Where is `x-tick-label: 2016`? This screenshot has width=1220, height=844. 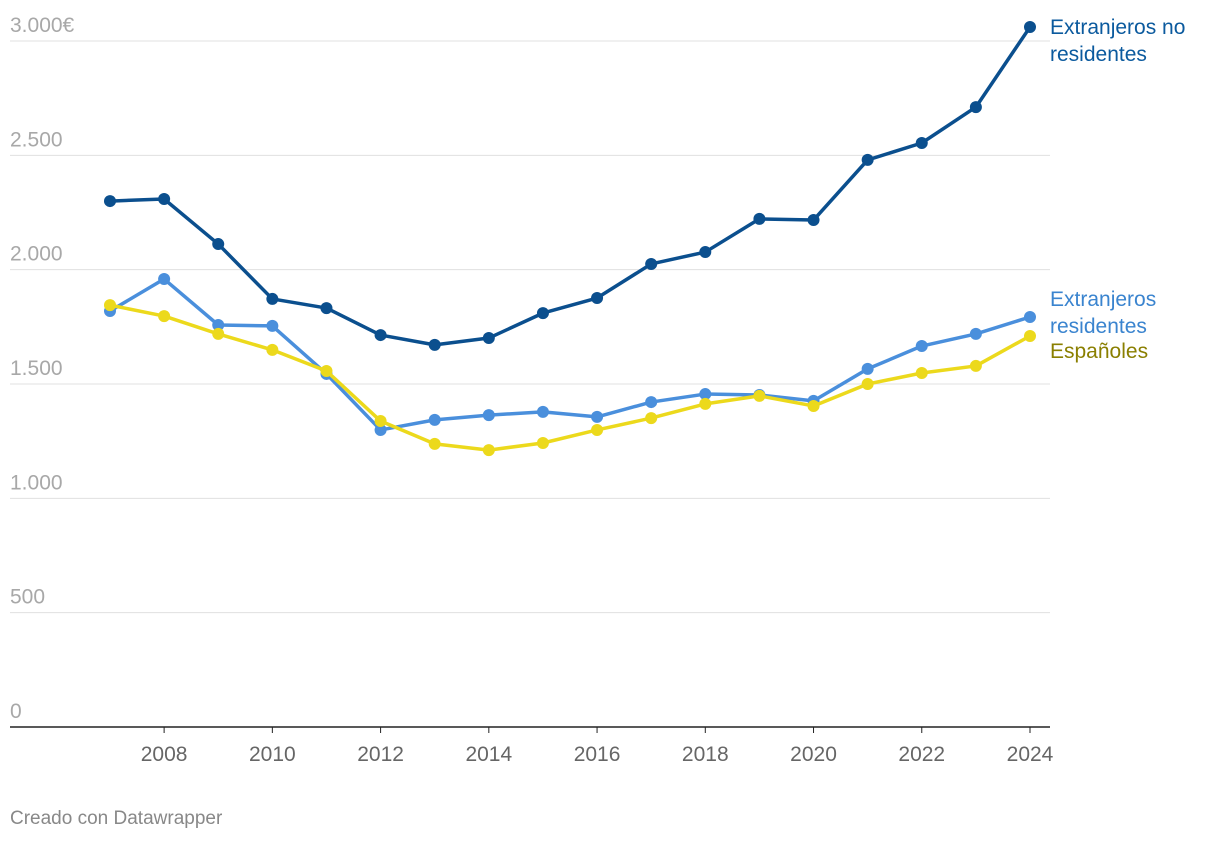
x-tick-label: 2016 is located at coordinates (597, 754).